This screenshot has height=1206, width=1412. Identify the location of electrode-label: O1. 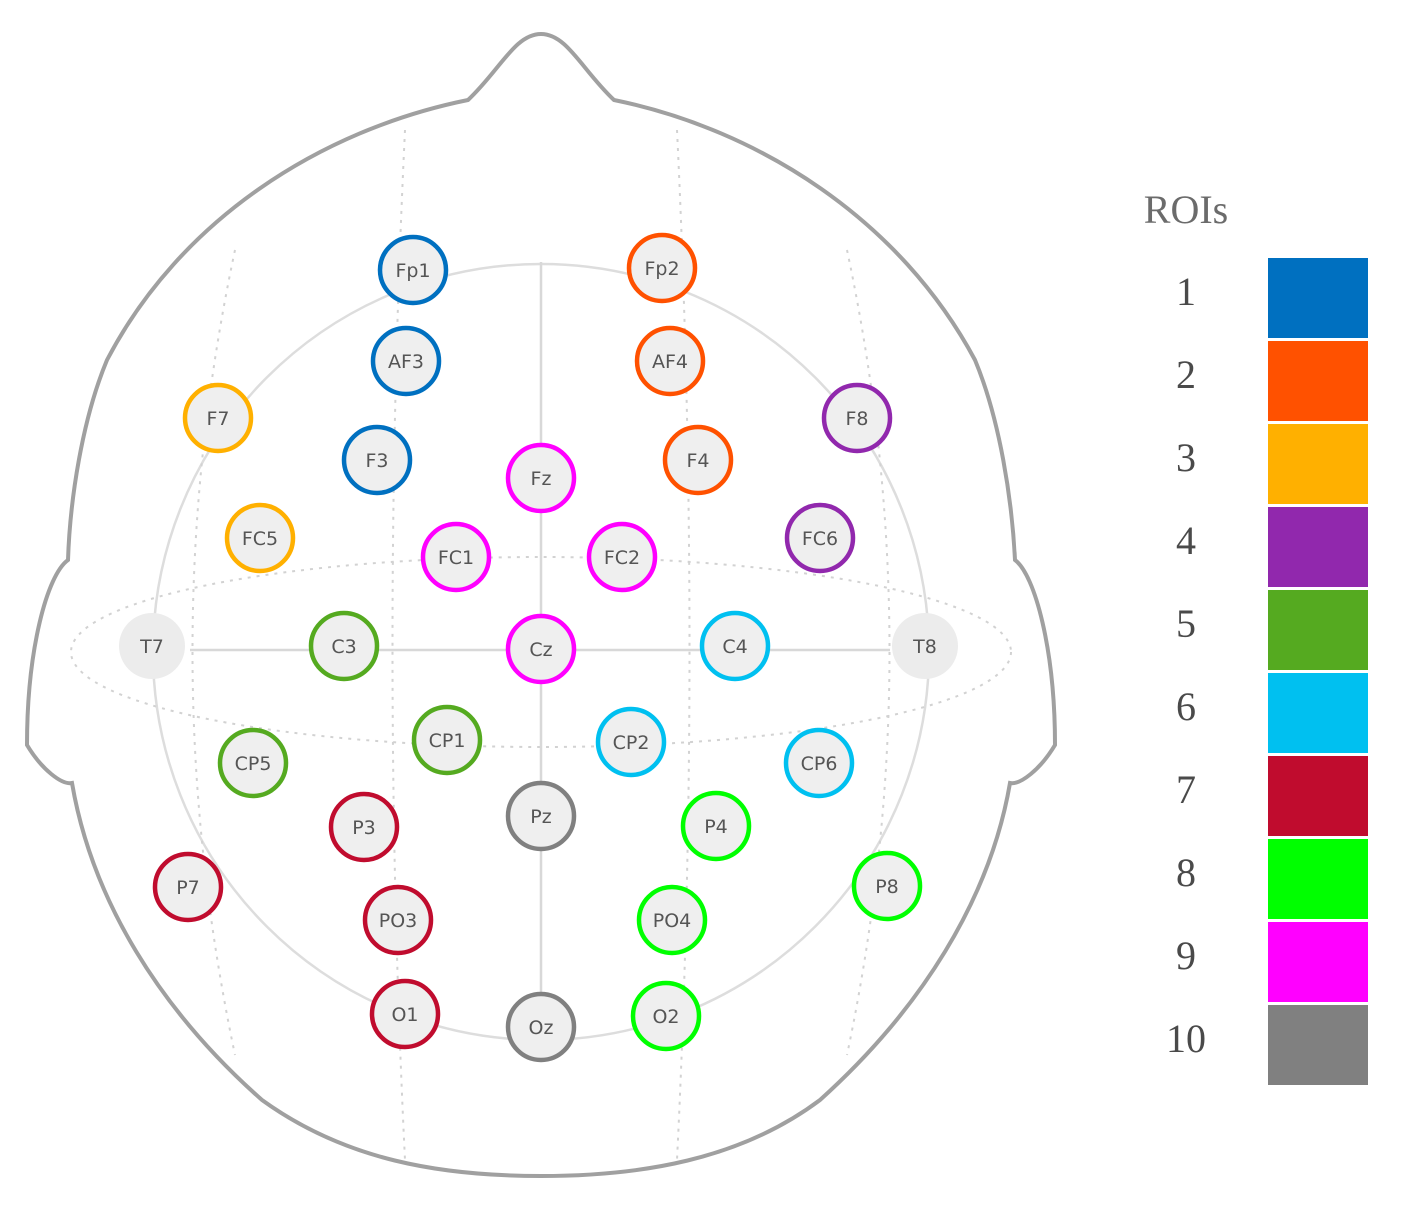
(404, 1015).